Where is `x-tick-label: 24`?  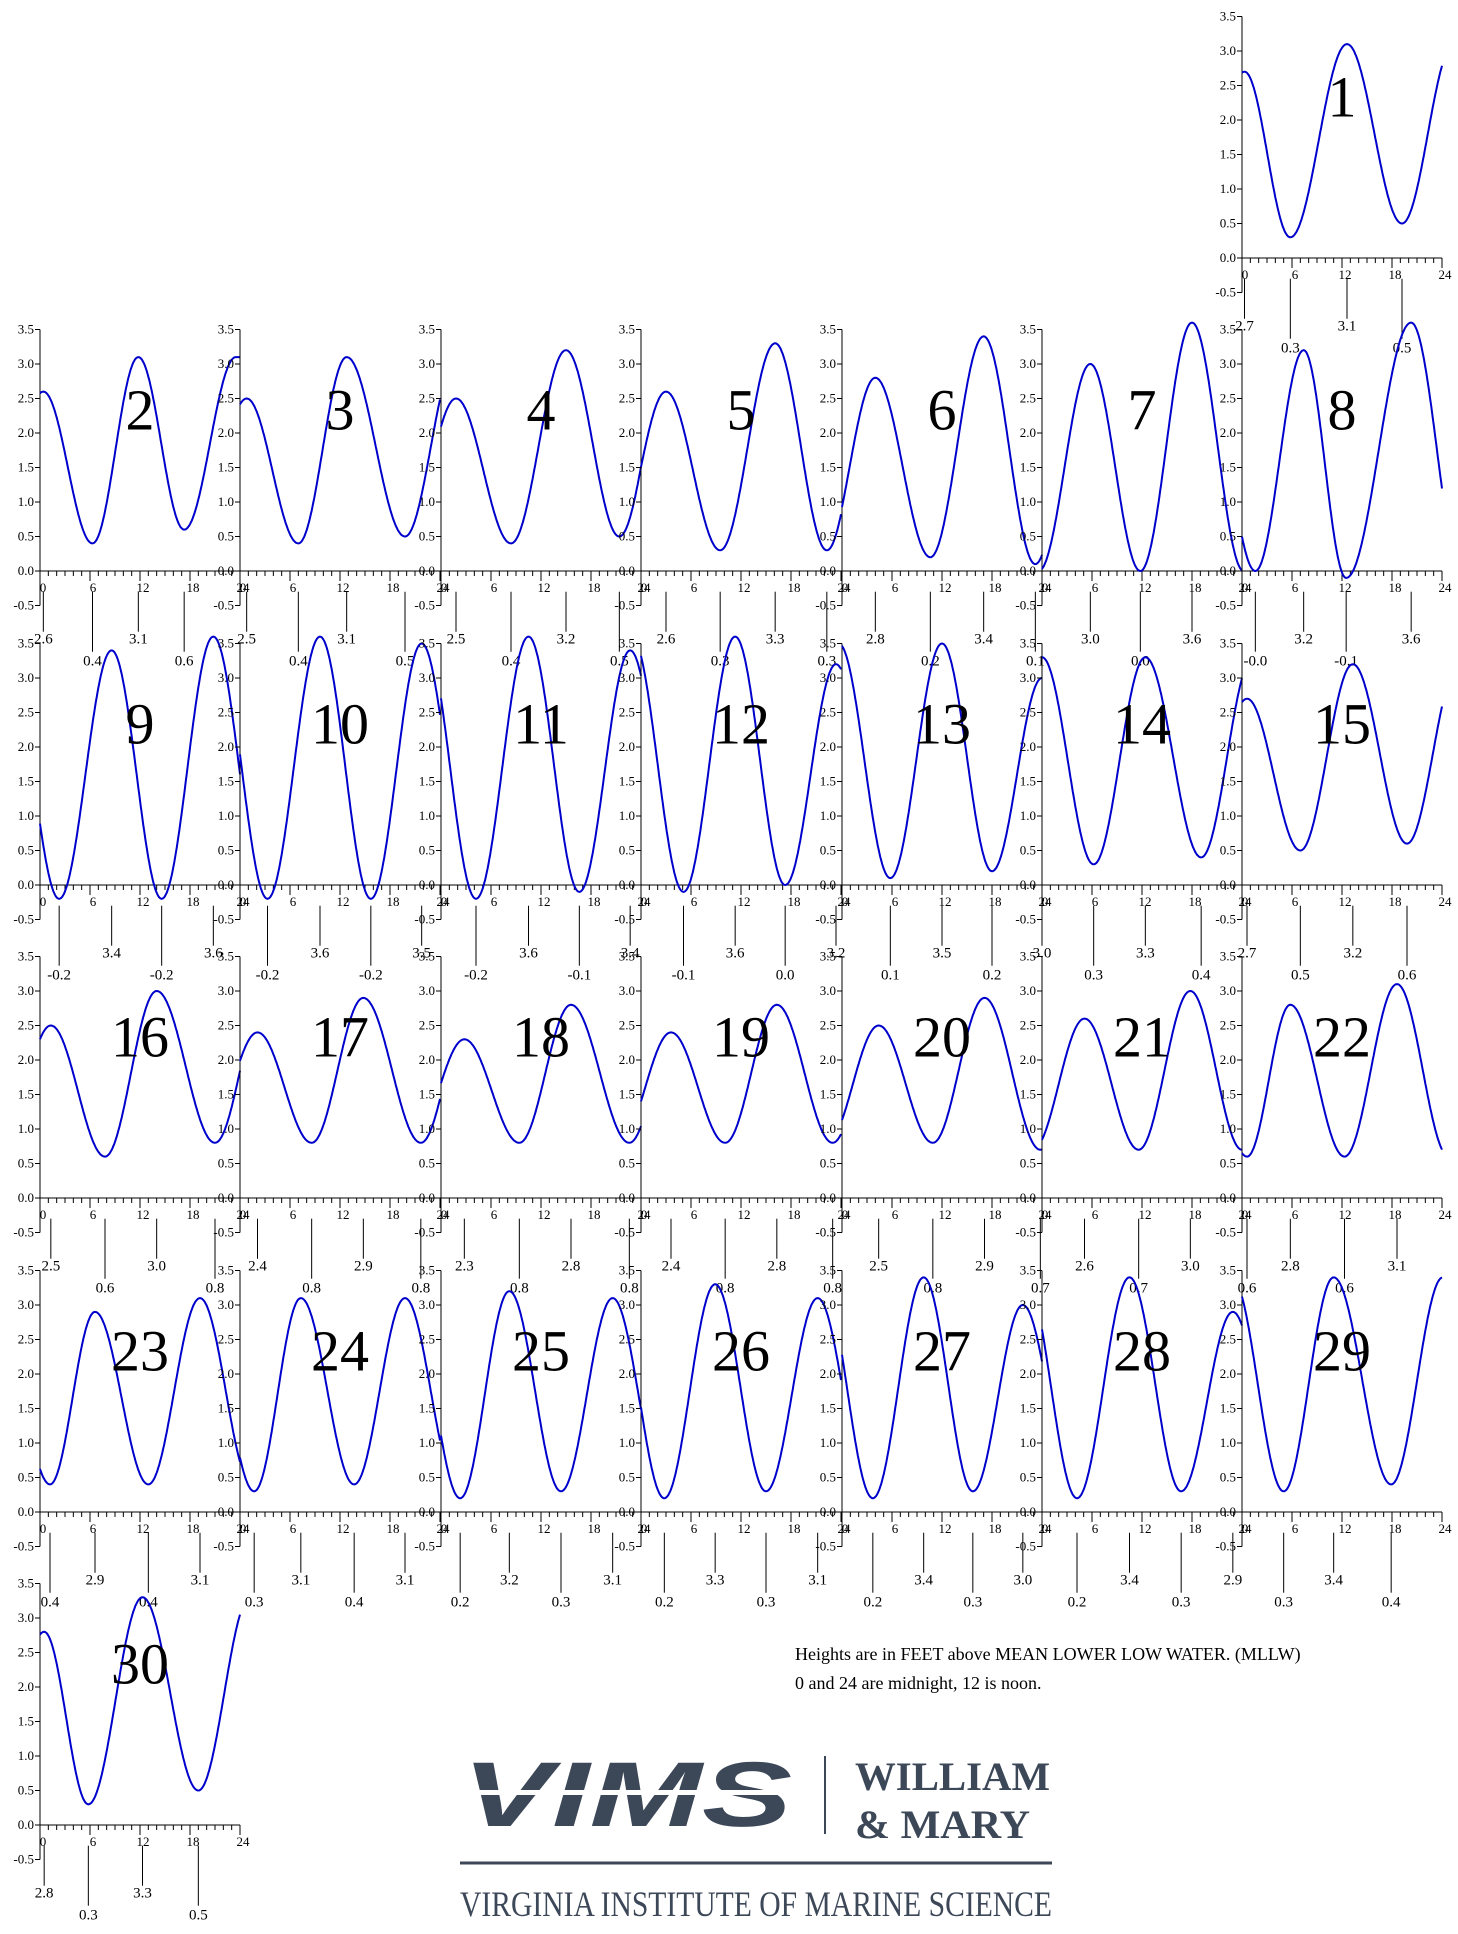
x-tick-label: 24 is located at coordinates (1446, 274).